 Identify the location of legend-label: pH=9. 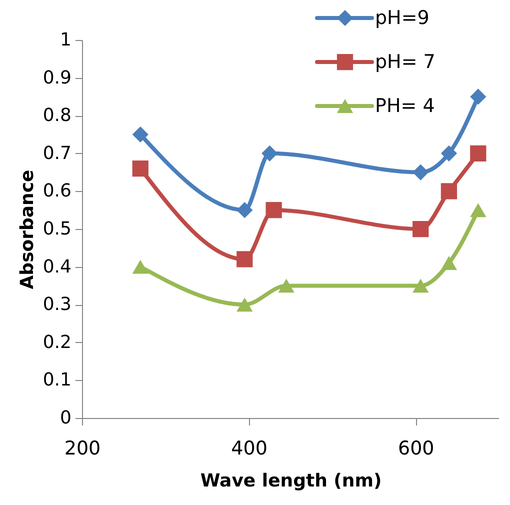
(402, 18).